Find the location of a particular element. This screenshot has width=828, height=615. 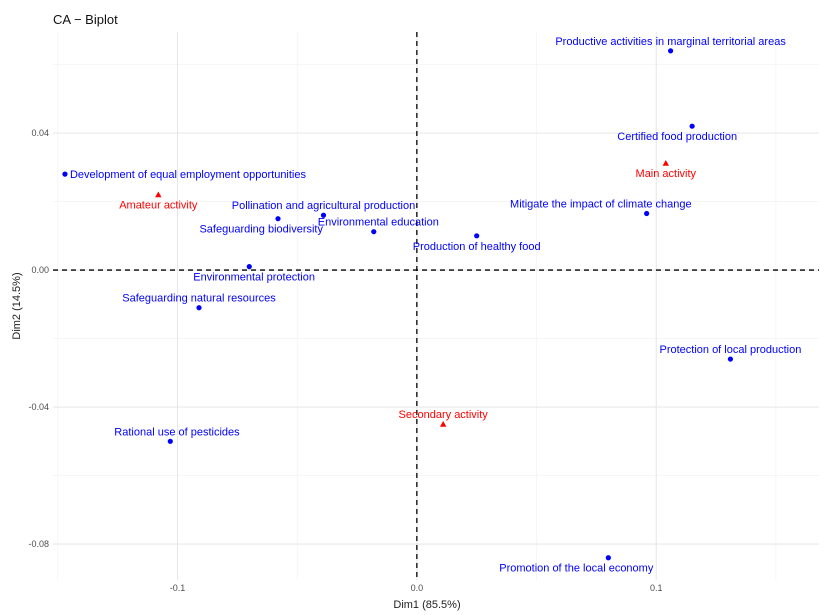

column-point-label: Pollination and agricultural production is located at coordinates (323, 206).